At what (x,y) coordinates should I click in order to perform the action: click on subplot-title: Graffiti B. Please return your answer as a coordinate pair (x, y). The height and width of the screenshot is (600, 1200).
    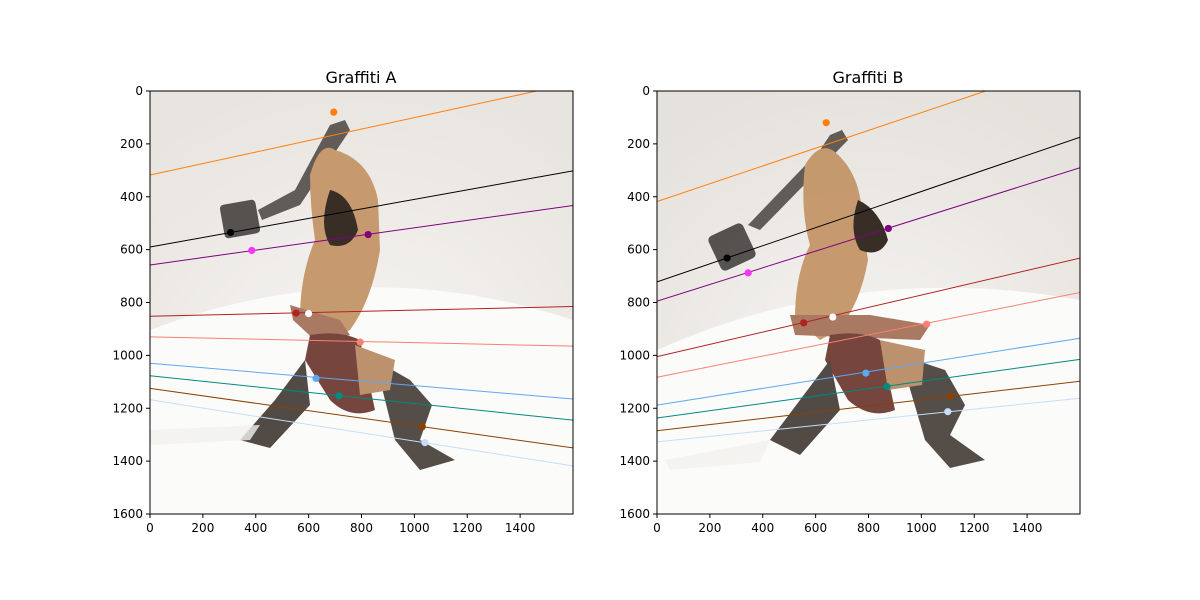
    Looking at the image, I should click on (867, 77).